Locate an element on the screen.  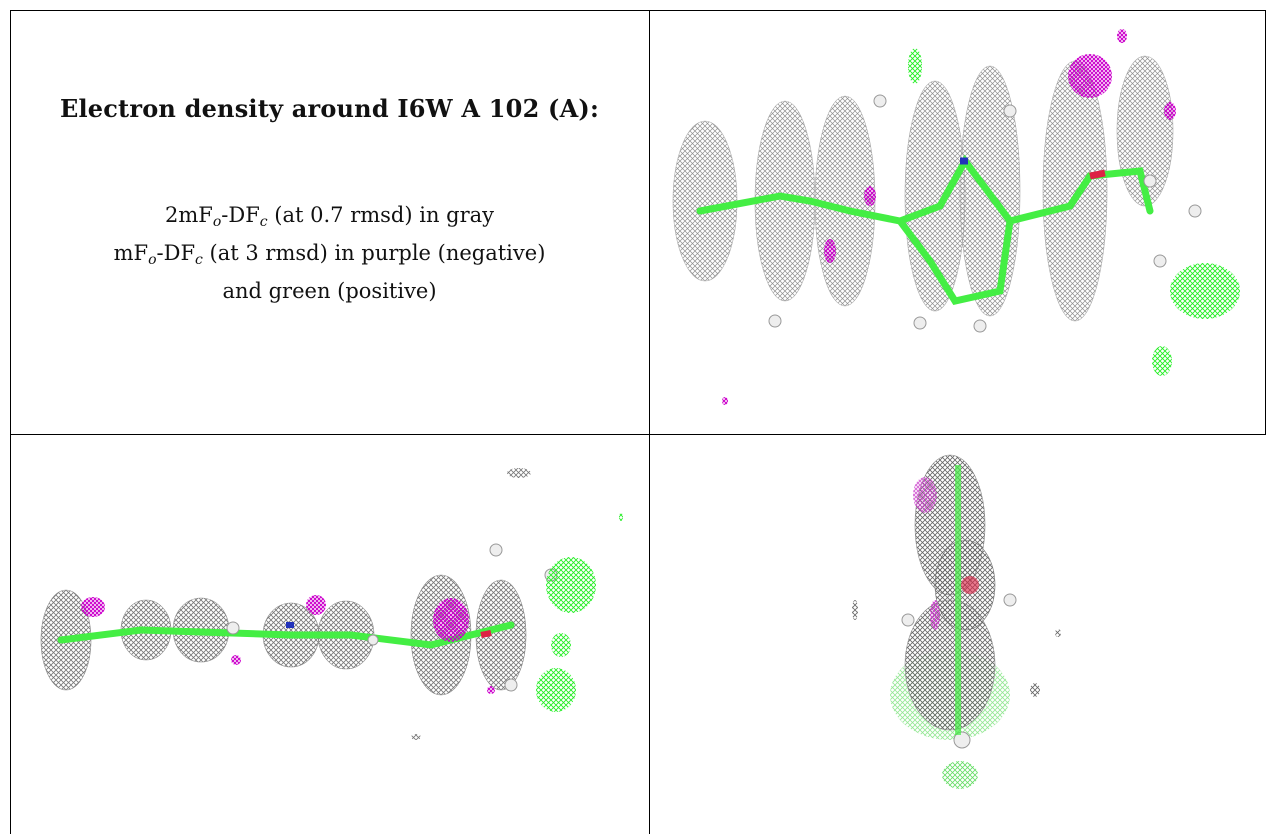
legend-1-mid: -DF is located at coordinates (240, 215).